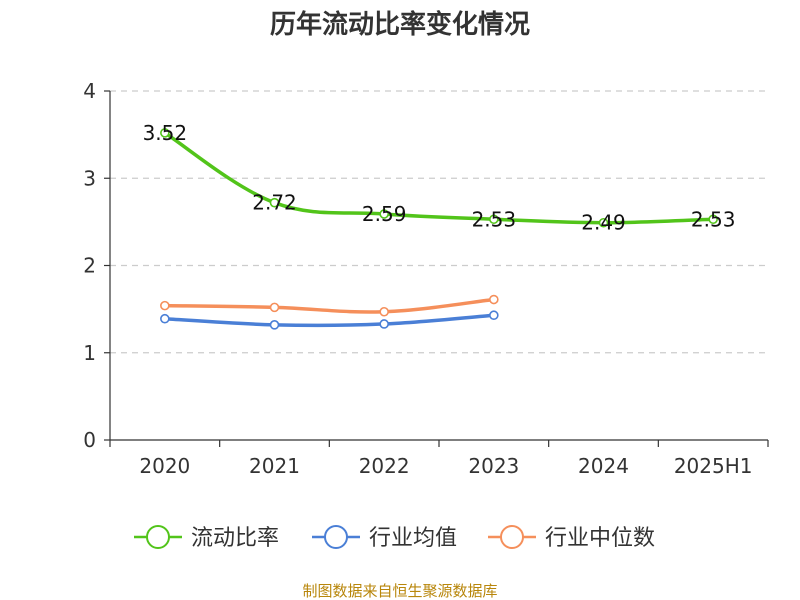 Image resolution: width=800 pixels, height=600 pixels. What do you see at coordinates (603, 466) in the screenshot?
I see `x-tick-label-2024: 2024` at bounding box center [603, 466].